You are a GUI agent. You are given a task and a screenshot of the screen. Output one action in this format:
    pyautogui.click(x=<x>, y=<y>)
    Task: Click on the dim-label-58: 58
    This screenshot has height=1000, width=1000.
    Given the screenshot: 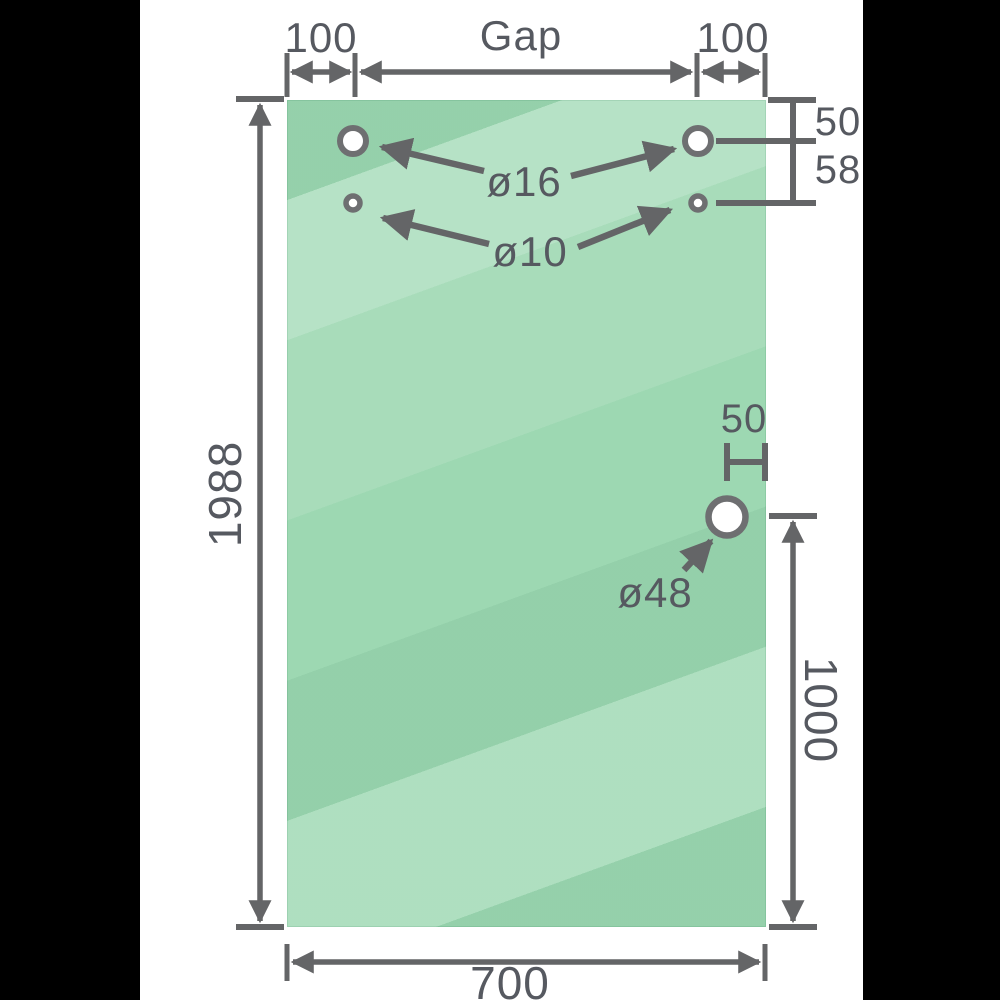 What is the action you would take?
    pyautogui.click(x=838, y=170)
    